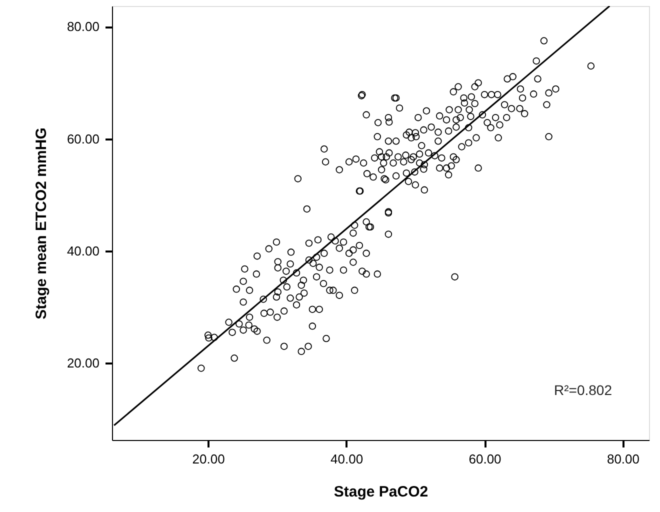  What do you see at coordinates (83, 251) in the screenshot?
I see `y-tick-label: 40.00` at bounding box center [83, 251].